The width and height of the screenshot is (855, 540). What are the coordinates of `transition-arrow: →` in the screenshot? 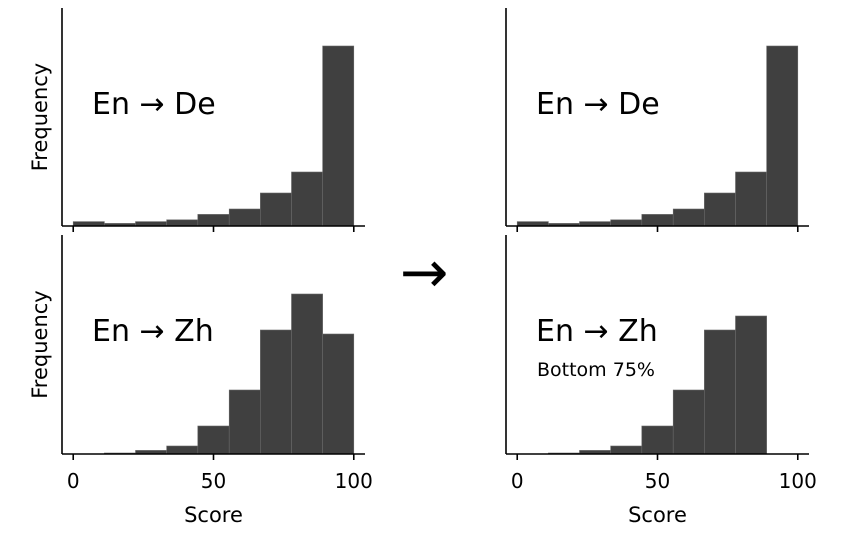 It's located at (424, 272).